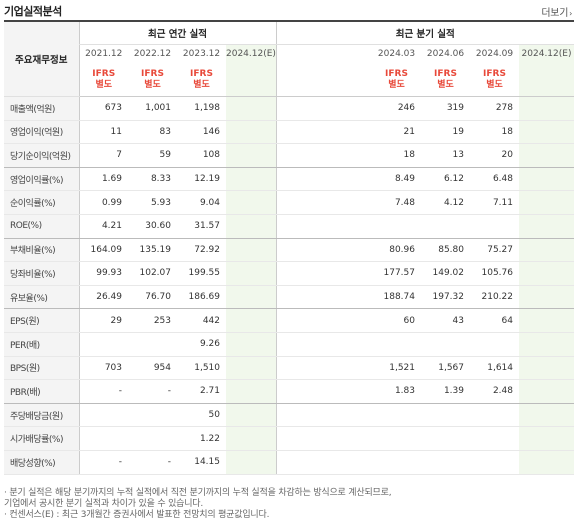  What do you see at coordinates (494, 108) in the screenshot?
I see `cell-quarter: 278` at bounding box center [494, 108].